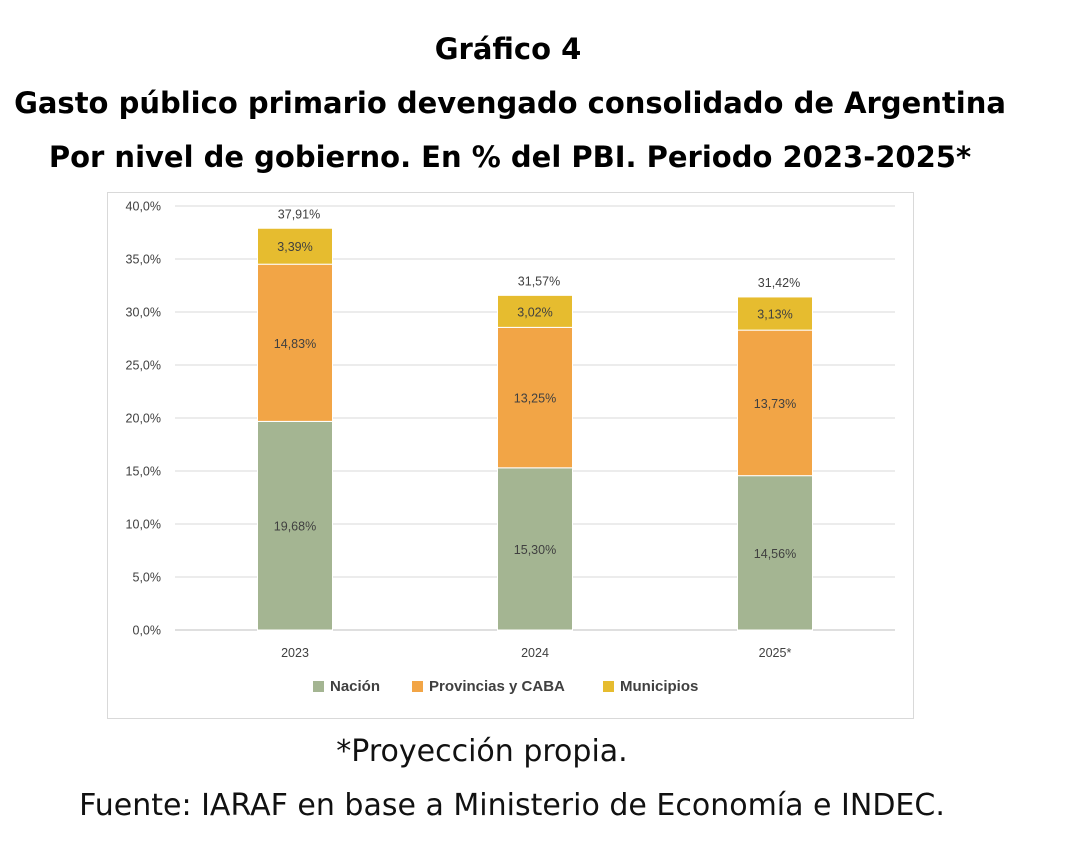  I want to click on y-tick-label: 5,0%, so click(147, 578).